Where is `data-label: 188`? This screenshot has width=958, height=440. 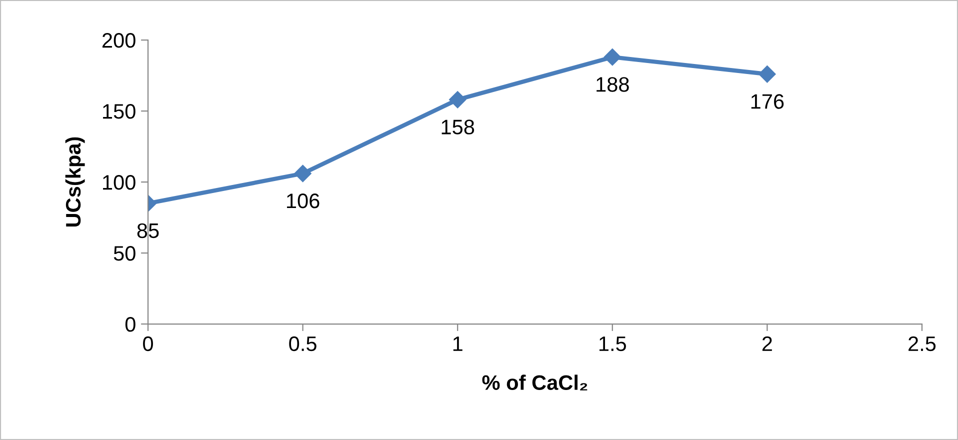
data-label: 188 is located at coordinates (612, 84).